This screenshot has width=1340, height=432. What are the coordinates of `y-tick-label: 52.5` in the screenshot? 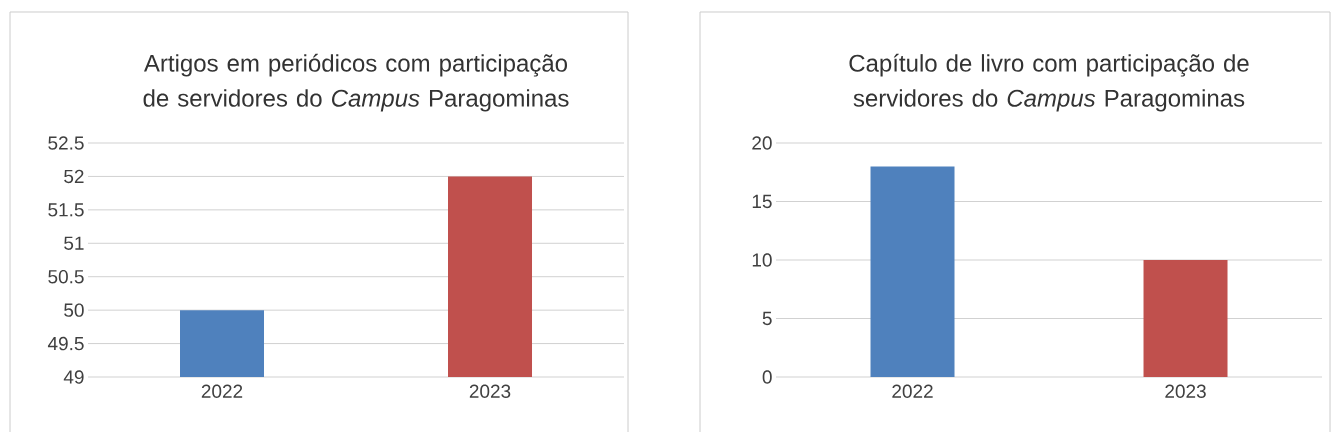 It's located at (66, 143).